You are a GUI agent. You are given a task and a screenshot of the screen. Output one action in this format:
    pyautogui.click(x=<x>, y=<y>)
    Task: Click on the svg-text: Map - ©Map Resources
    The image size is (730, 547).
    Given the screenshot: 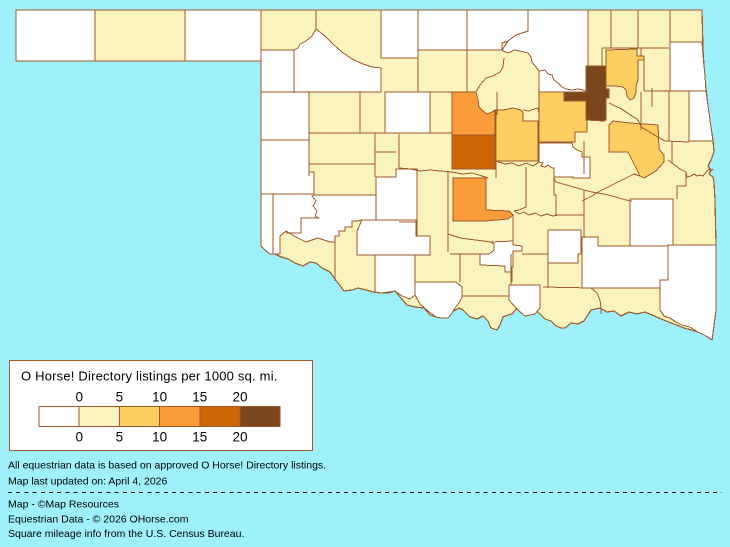 What is the action you would take?
    pyautogui.click(x=63, y=505)
    